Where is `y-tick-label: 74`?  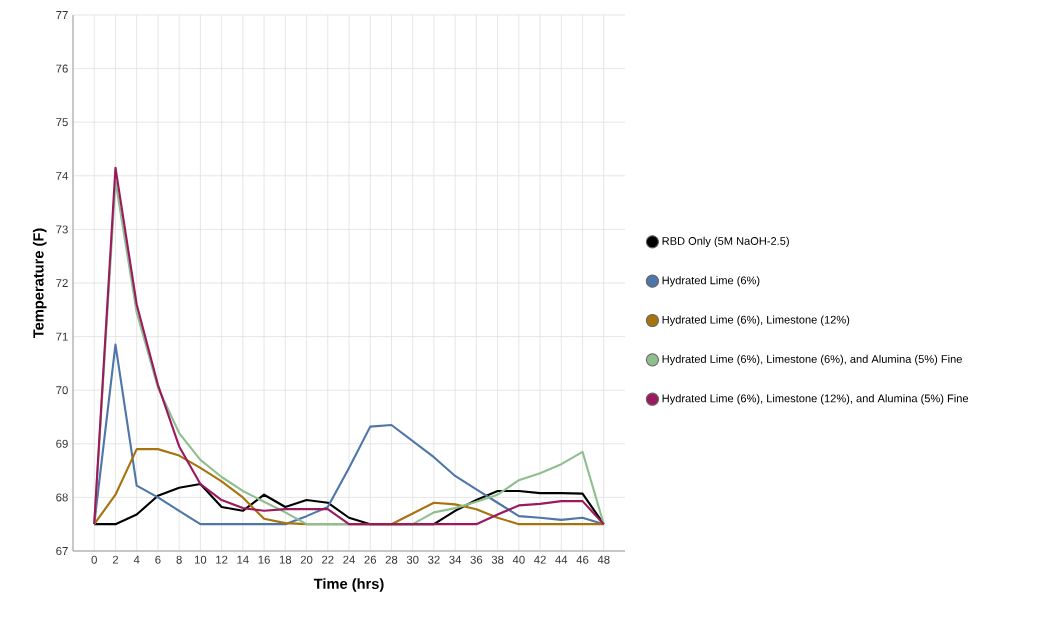 y-tick-label: 74 is located at coordinates (62, 175).